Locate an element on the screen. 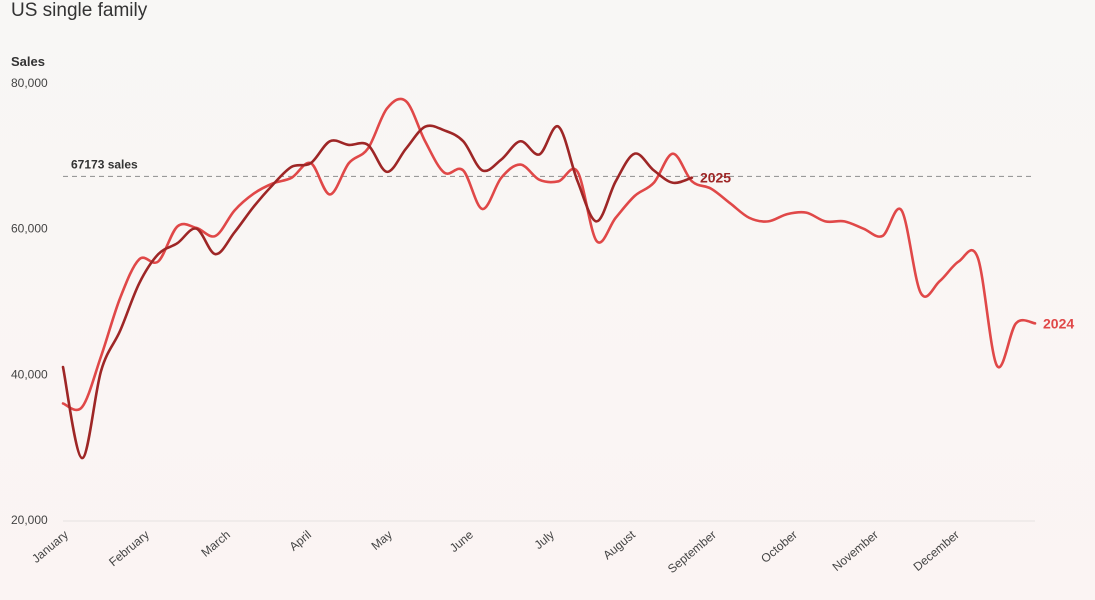 The width and height of the screenshot is (1095, 600). x-tick-label: July is located at coordinates (544, 540).